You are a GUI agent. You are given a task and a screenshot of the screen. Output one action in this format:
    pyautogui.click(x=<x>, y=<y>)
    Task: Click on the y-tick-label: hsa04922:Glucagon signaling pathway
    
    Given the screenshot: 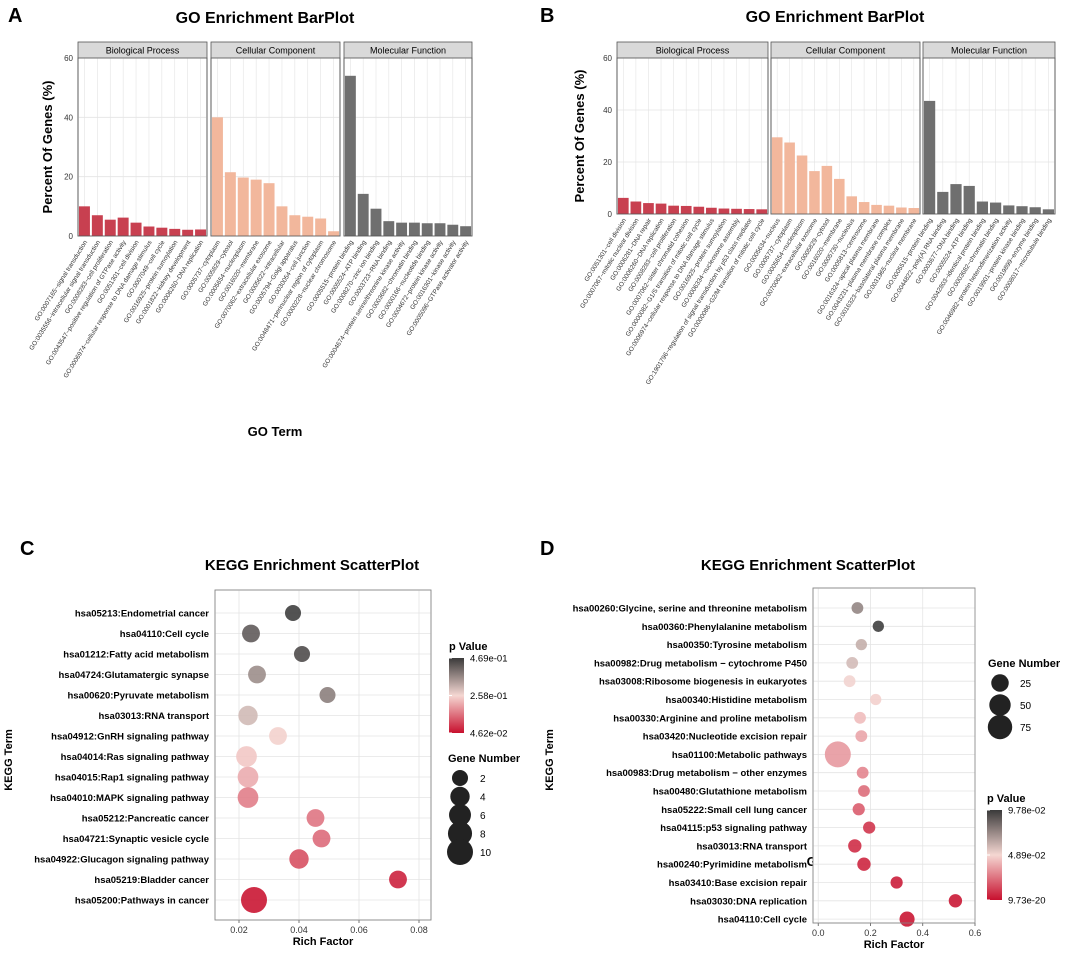 What is the action you would take?
    pyautogui.click(x=121, y=860)
    